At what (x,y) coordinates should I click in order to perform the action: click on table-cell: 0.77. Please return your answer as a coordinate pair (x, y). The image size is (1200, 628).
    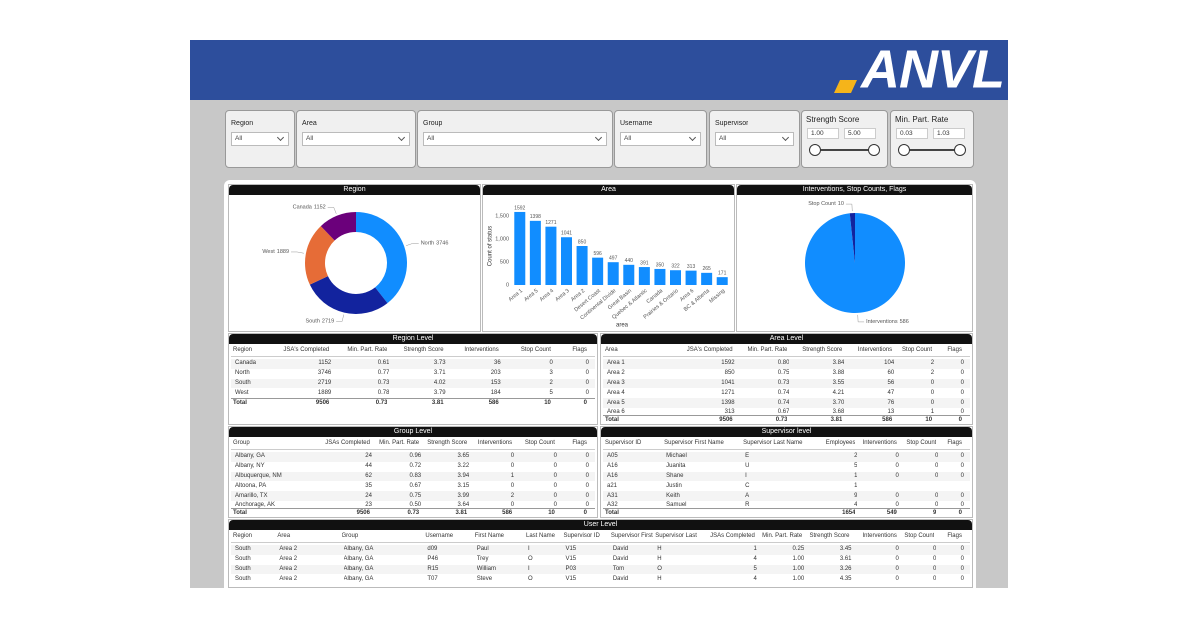
    Looking at the image, I should click on (383, 373).